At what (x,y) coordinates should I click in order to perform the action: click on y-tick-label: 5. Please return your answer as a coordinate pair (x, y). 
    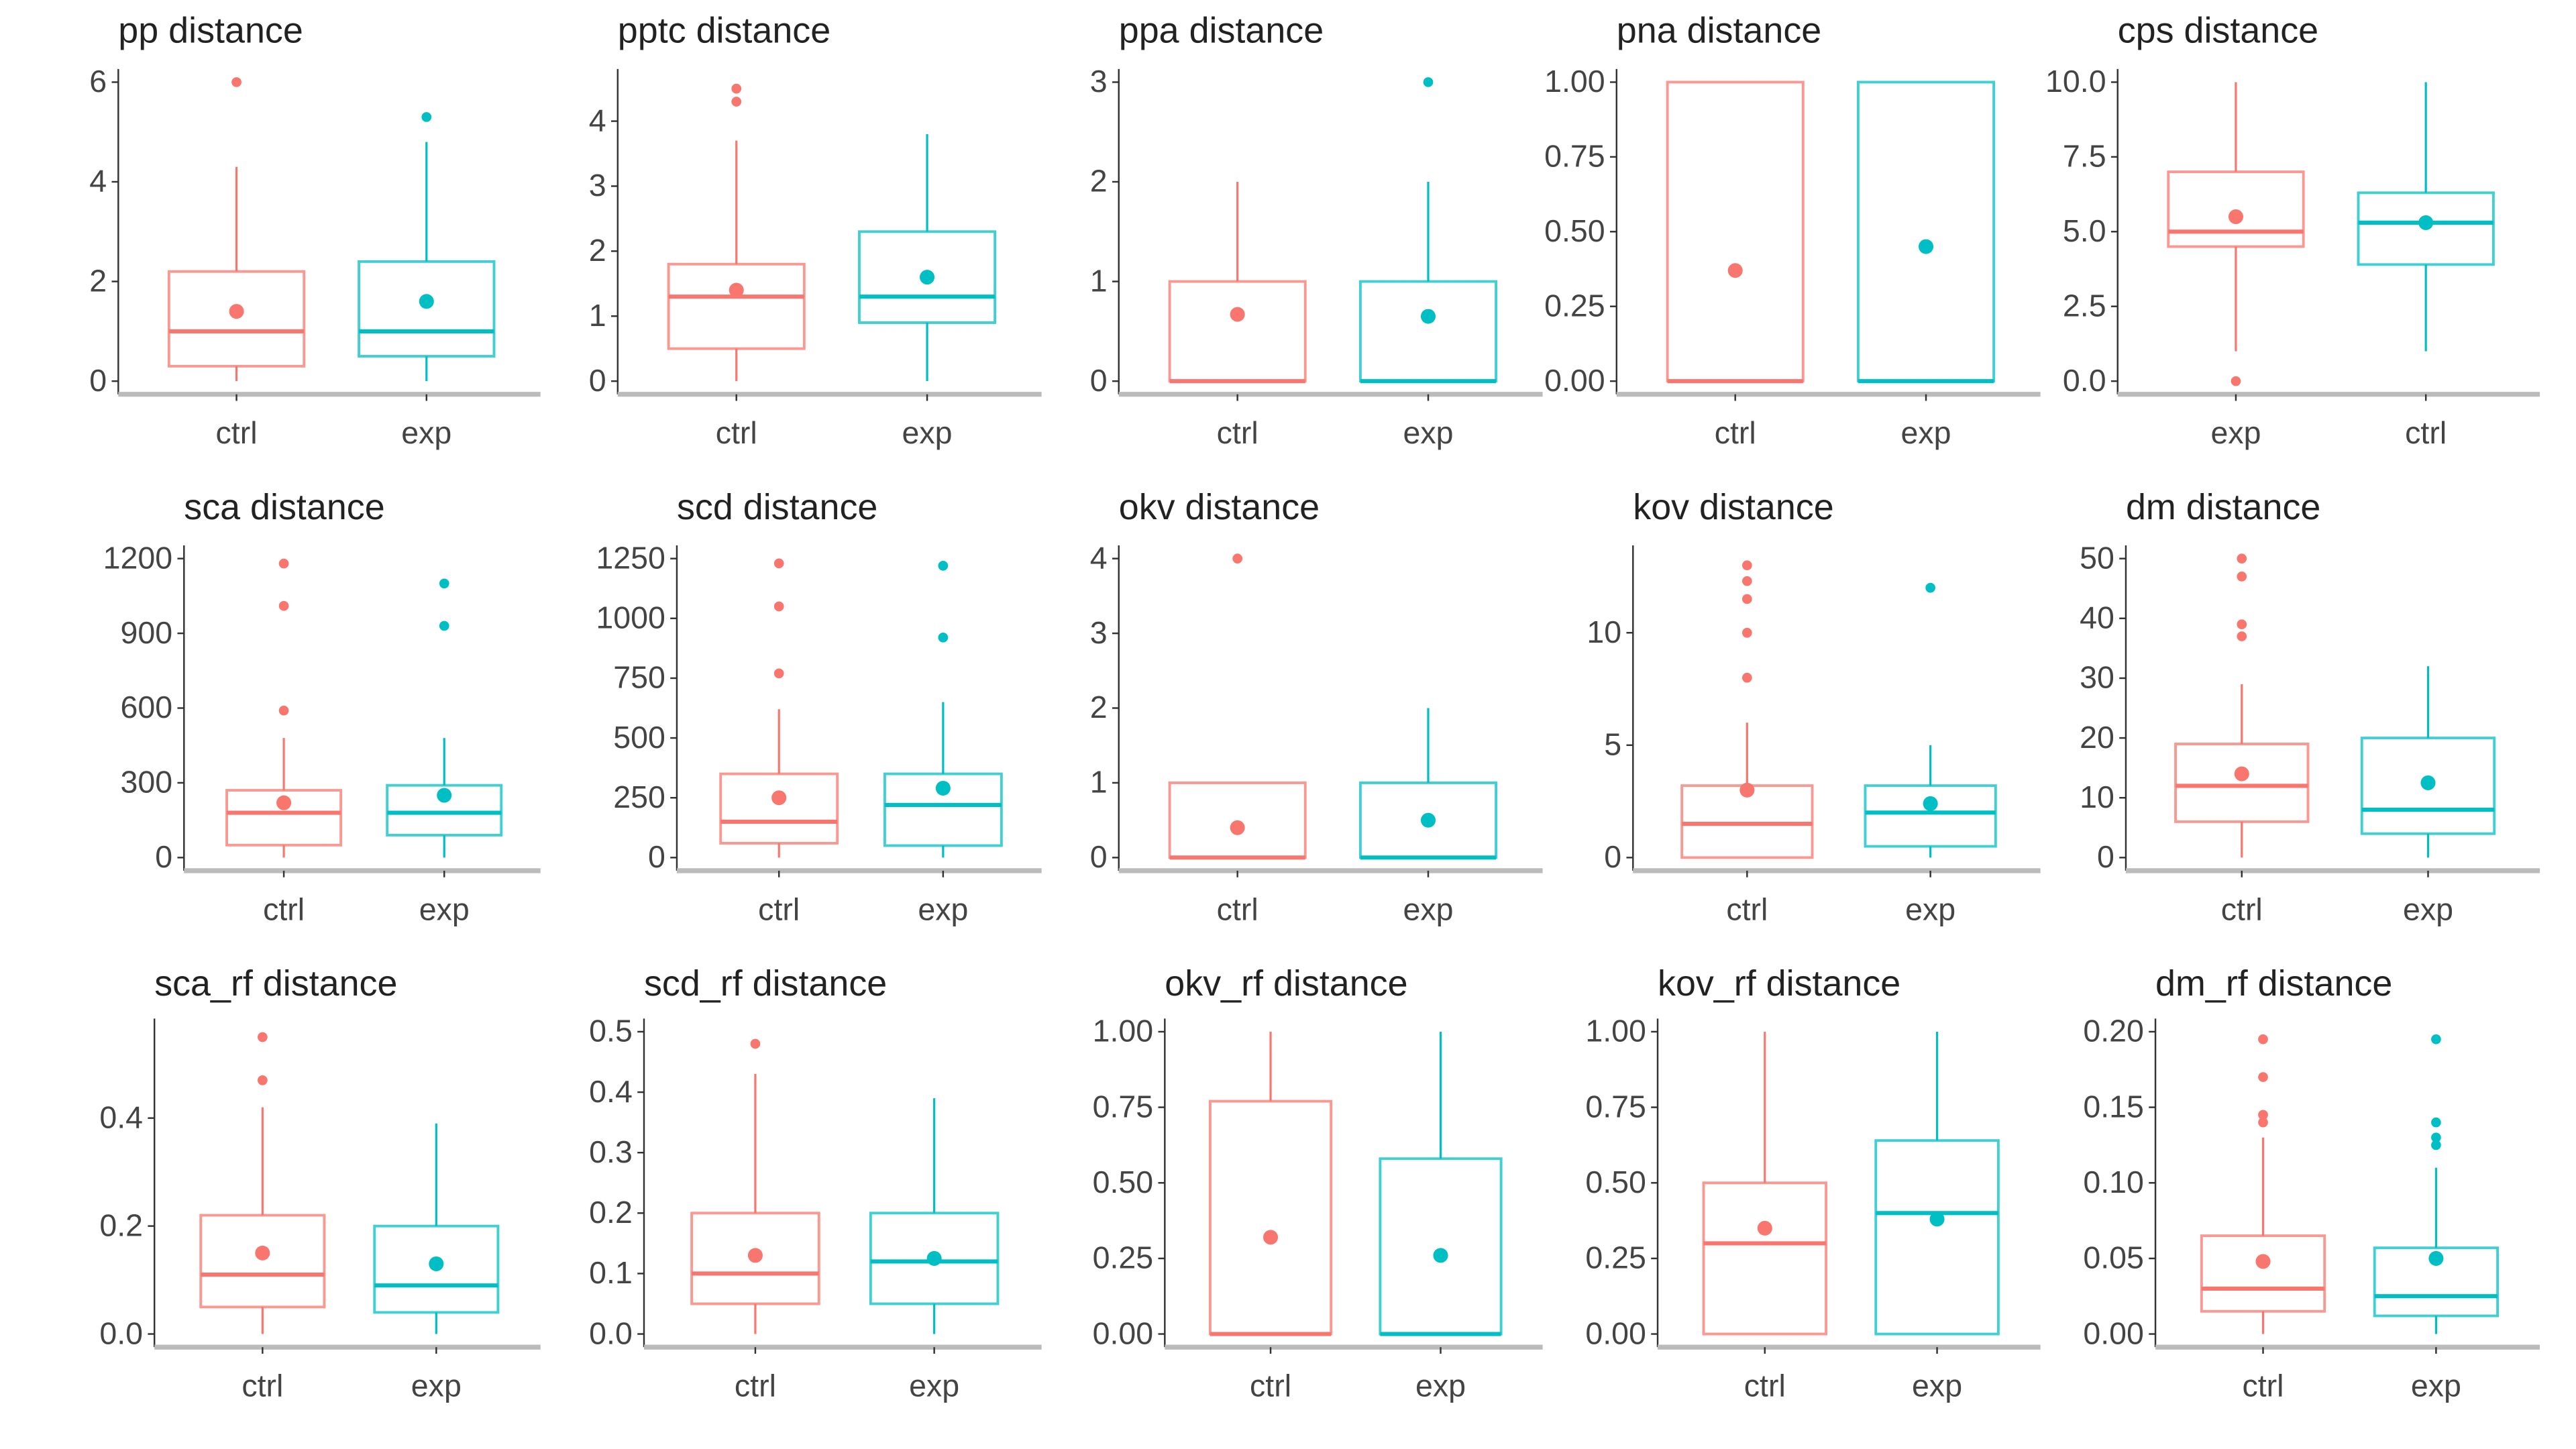
    Looking at the image, I should click on (1612, 744).